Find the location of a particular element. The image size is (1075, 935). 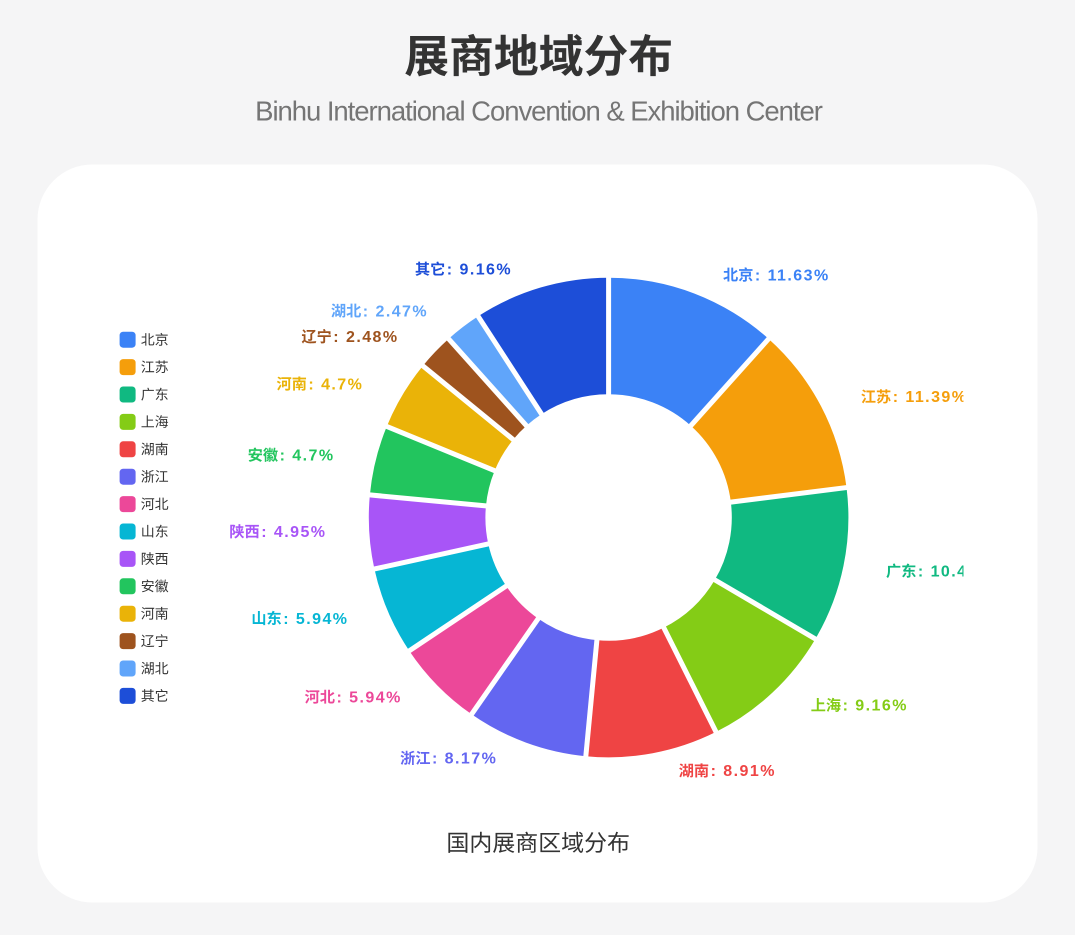

svg-text:: 11.63%: : 11.63% is located at coordinates (792, 275).